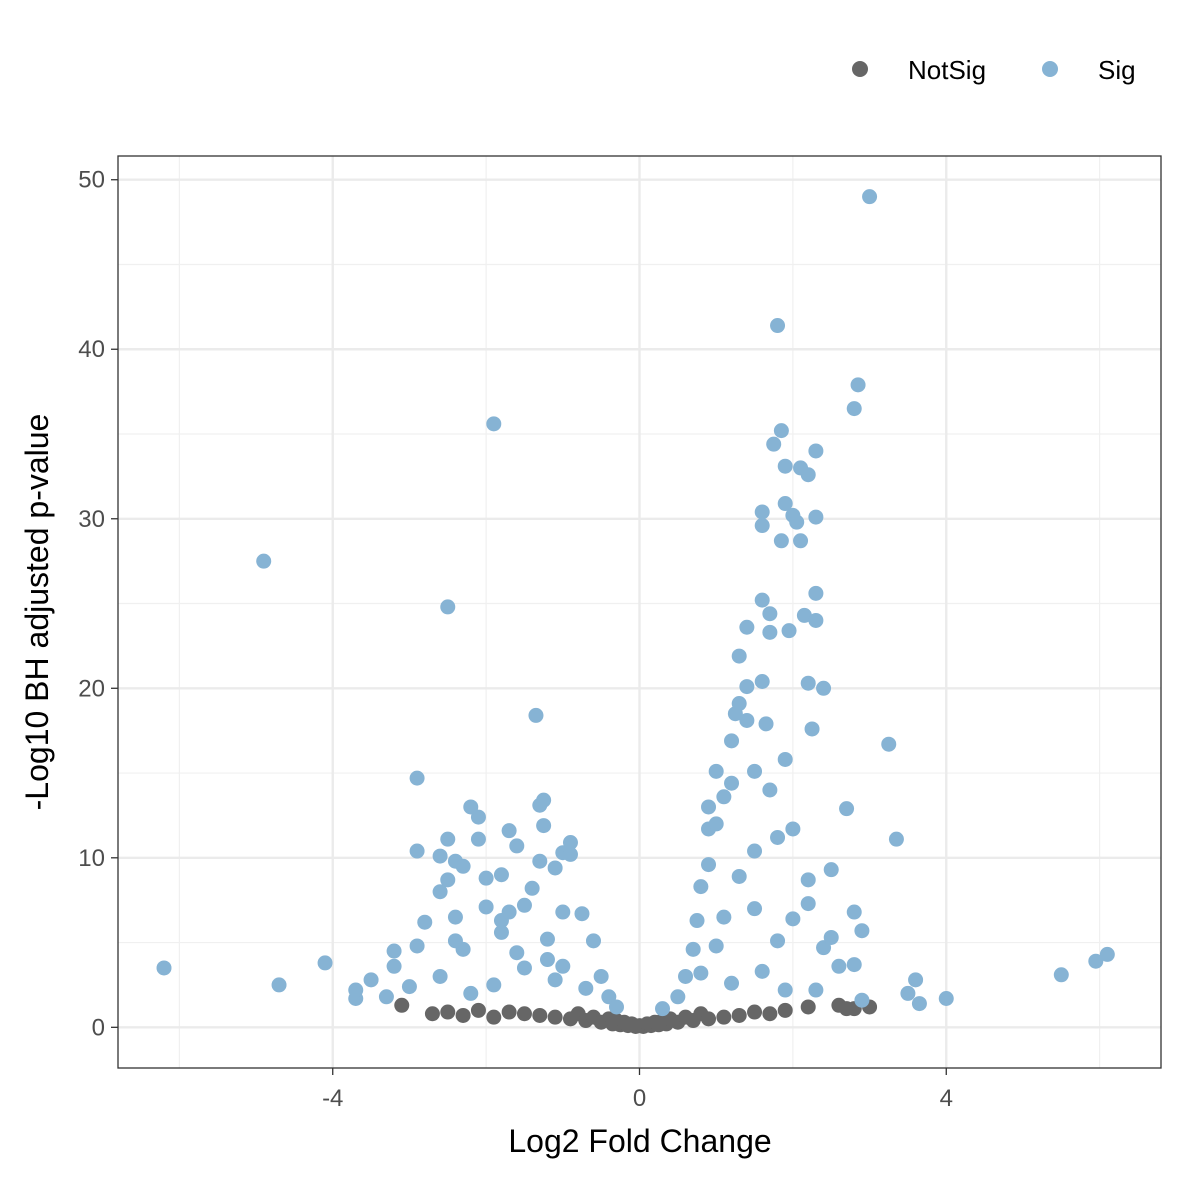 This screenshot has width=1181, height=1181. I want to click on x-axis-title: Log2 Fold Change, so click(639, 1141).